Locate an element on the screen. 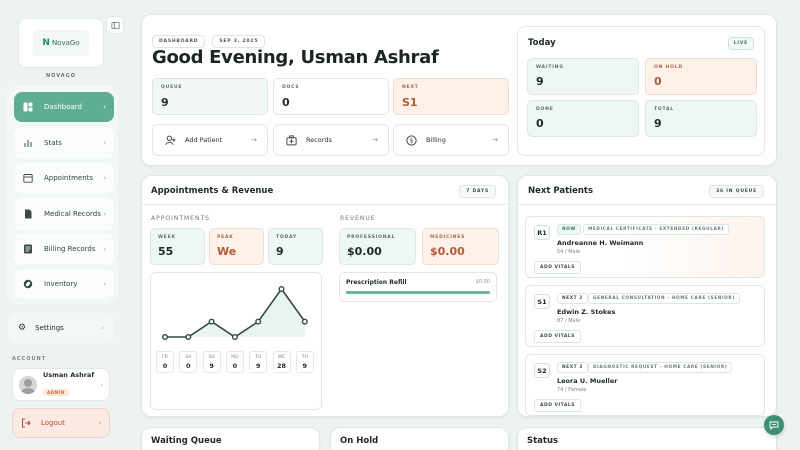 Image resolution: width=800 pixels, height=450 pixels. sidebar-item-inventory: Inventory › is located at coordinates (64, 284).